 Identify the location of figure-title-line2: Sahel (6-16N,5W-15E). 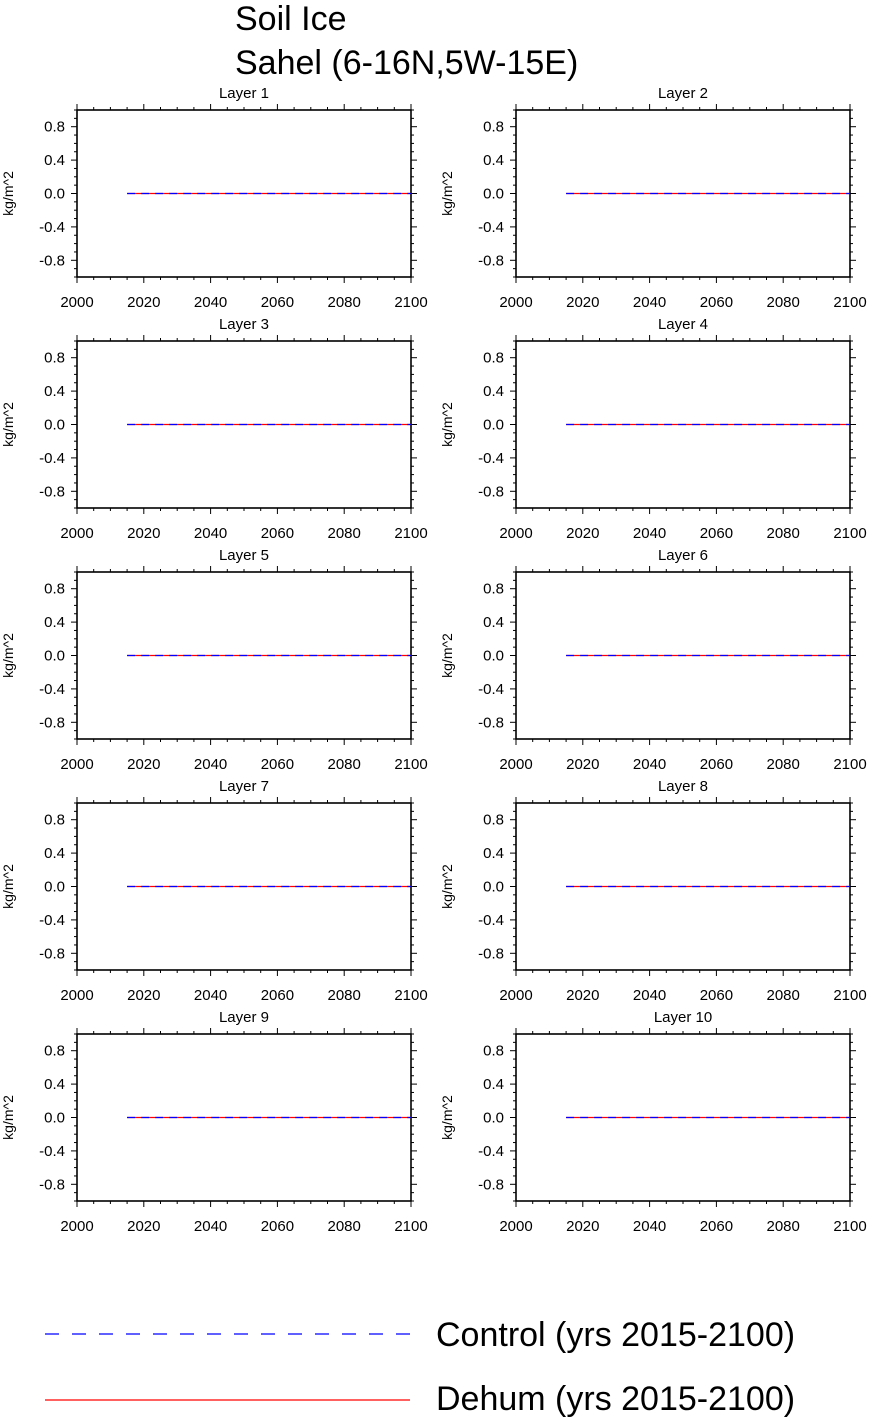
(406, 63).